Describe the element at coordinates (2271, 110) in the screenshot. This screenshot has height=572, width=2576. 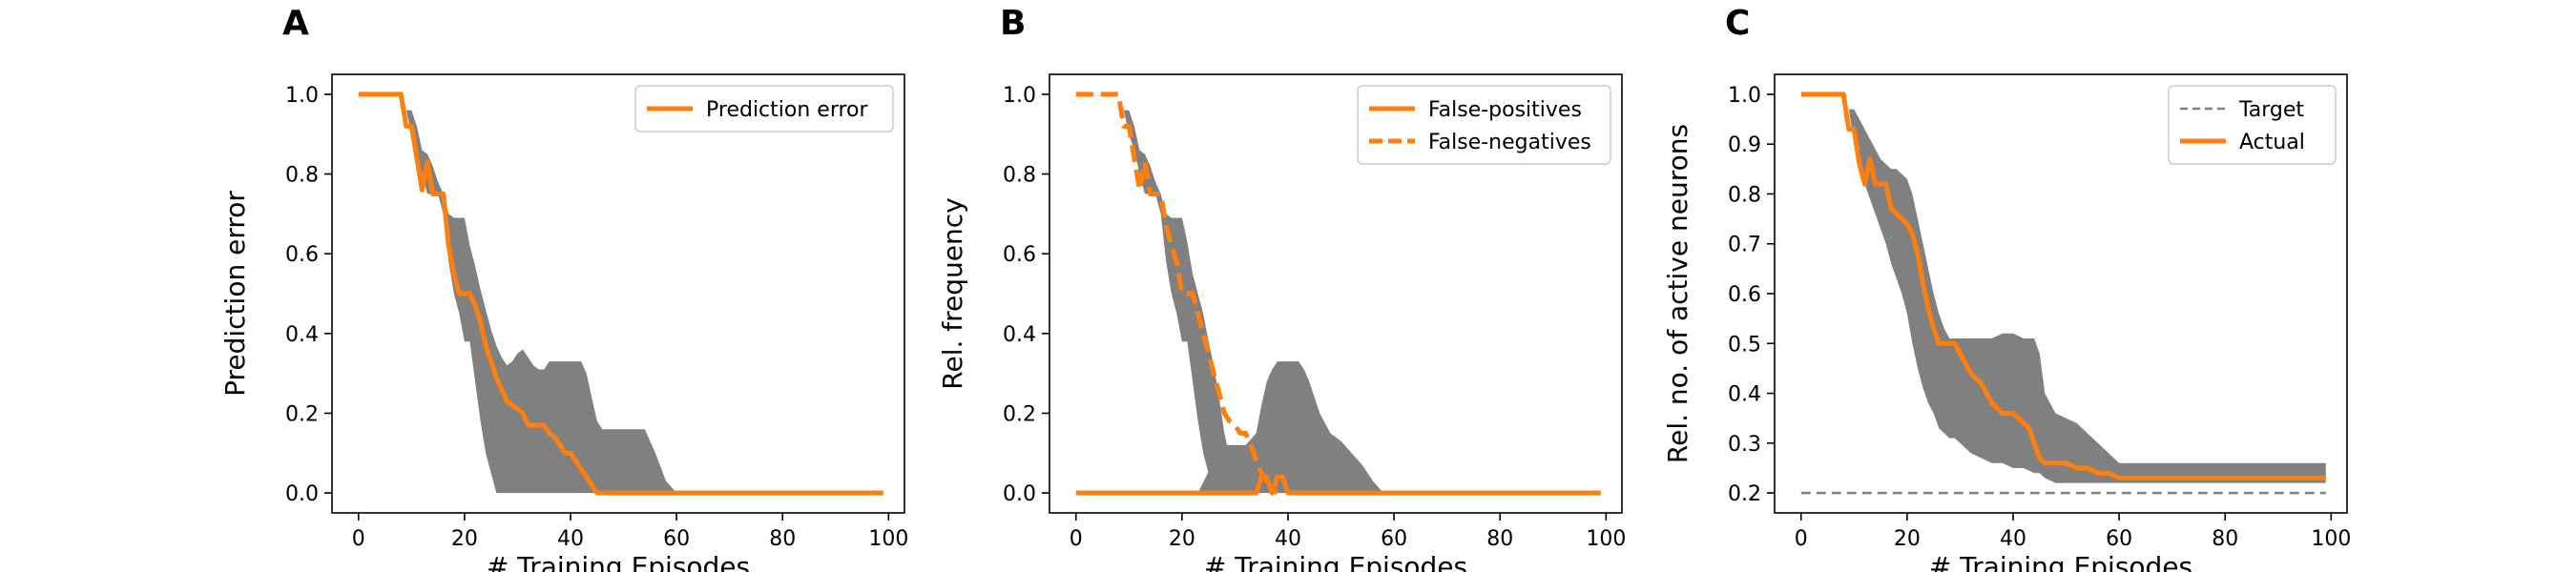
I see `legend-label: Target` at that location.